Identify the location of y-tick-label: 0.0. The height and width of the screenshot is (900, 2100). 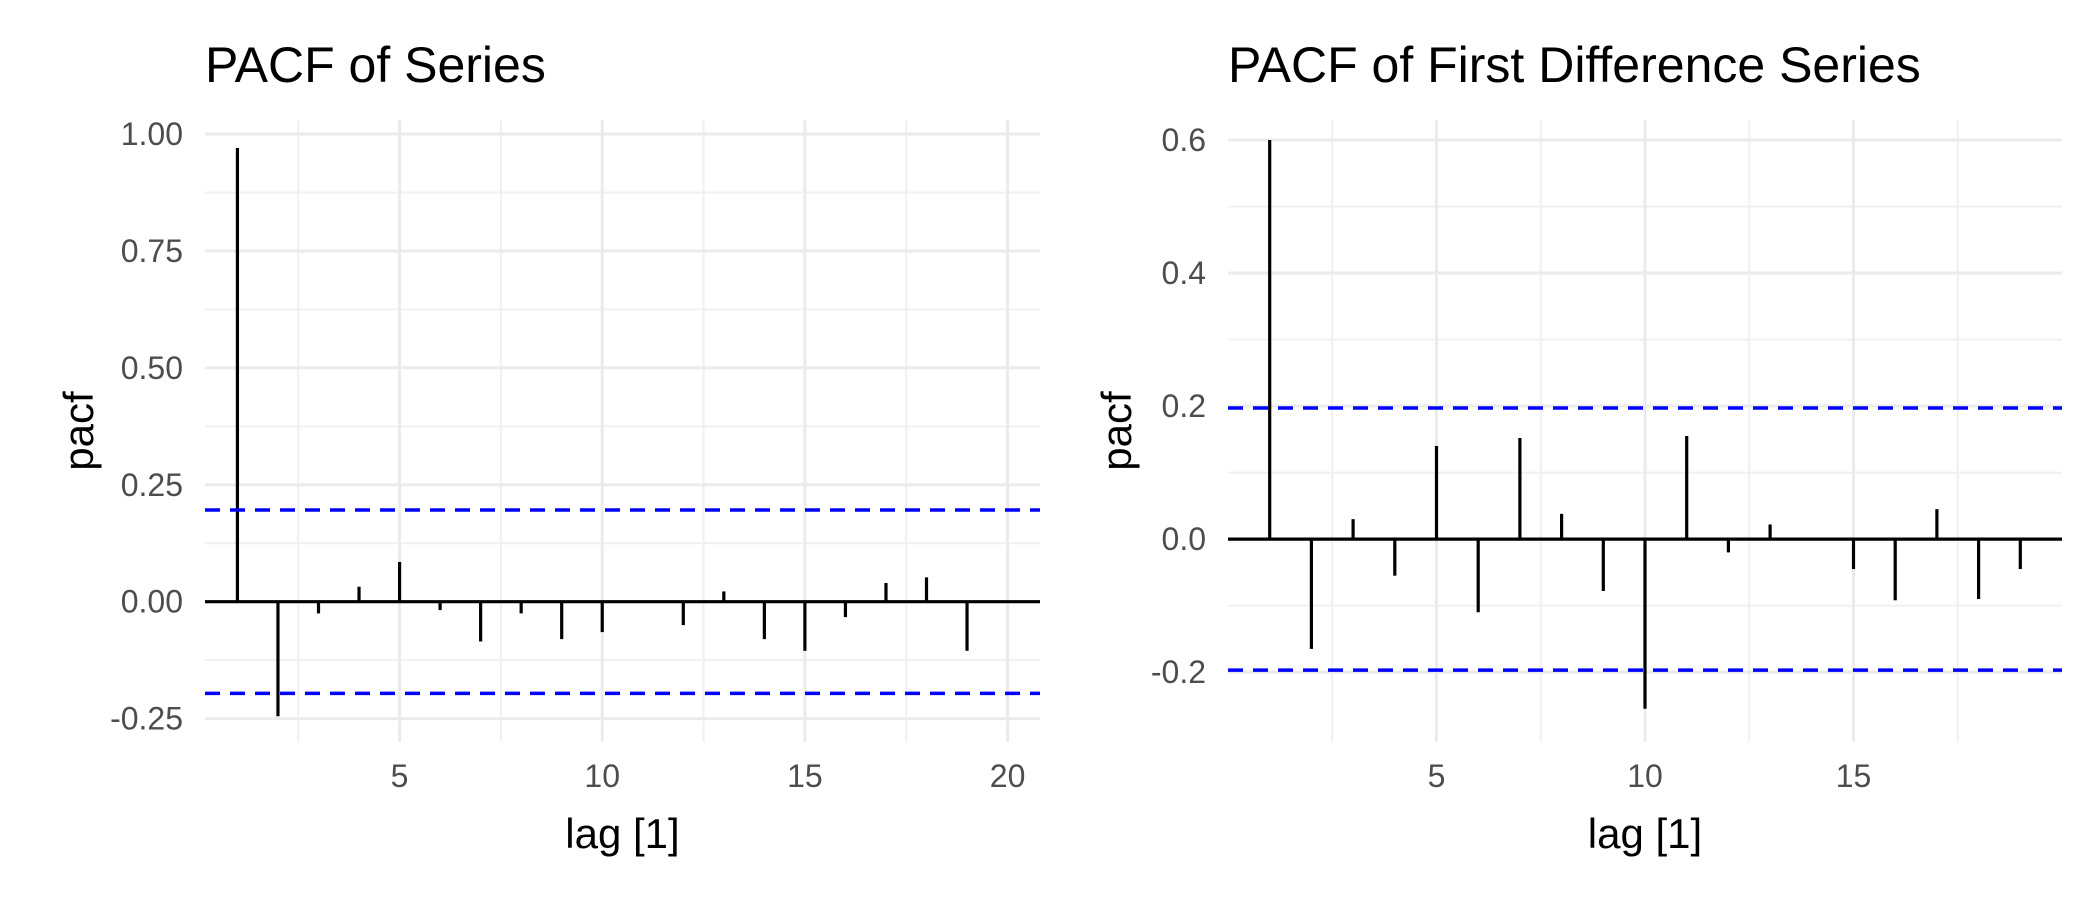
(1184, 539).